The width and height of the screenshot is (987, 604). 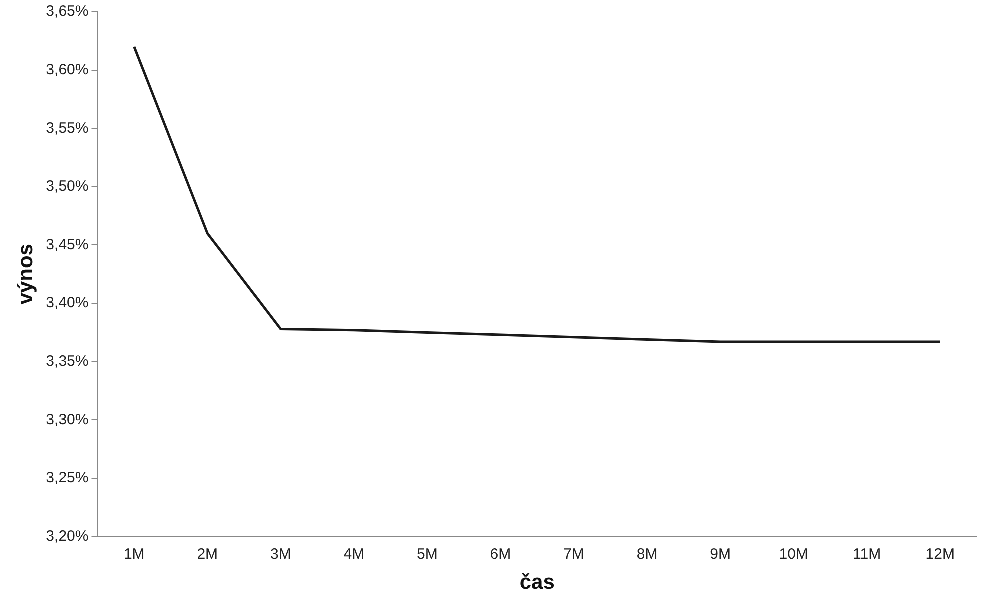 What do you see at coordinates (574, 554) in the screenshot?
I see `x-tick-label: 7M` at bounding box center [574, 554].